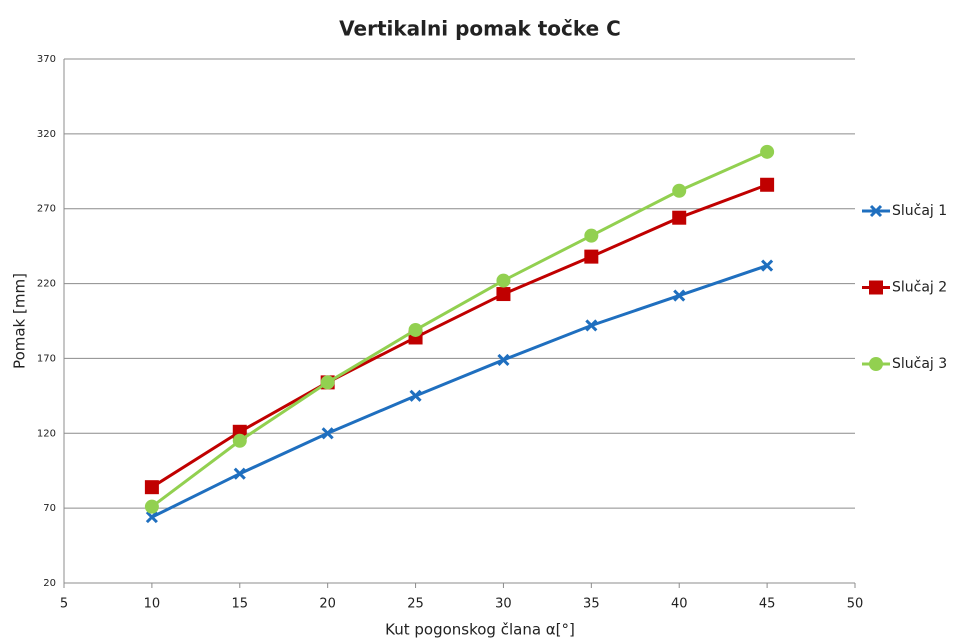 Image resolution: width=957 pixels, height=642 pixels. Describe the element at coordinates (480, 29) in the screenshot. I see `chart-title: Vertikalni pomak točke C` at that location.